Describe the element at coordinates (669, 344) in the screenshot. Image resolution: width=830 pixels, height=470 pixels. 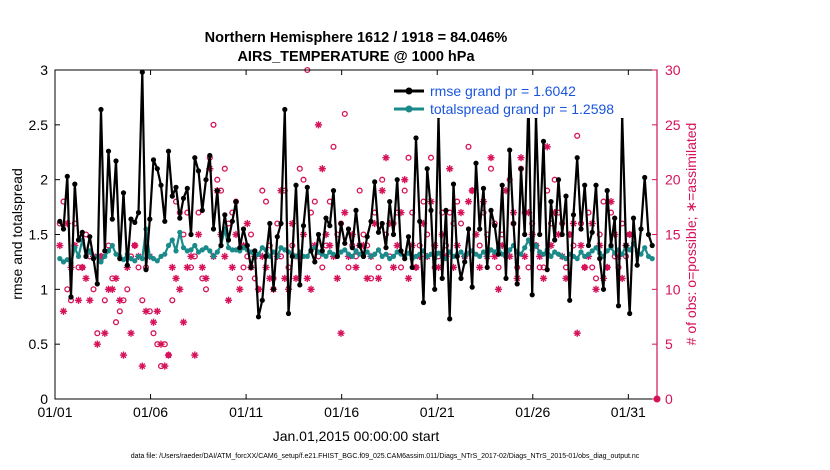
I see `y2-tick-label: 5` at that location.